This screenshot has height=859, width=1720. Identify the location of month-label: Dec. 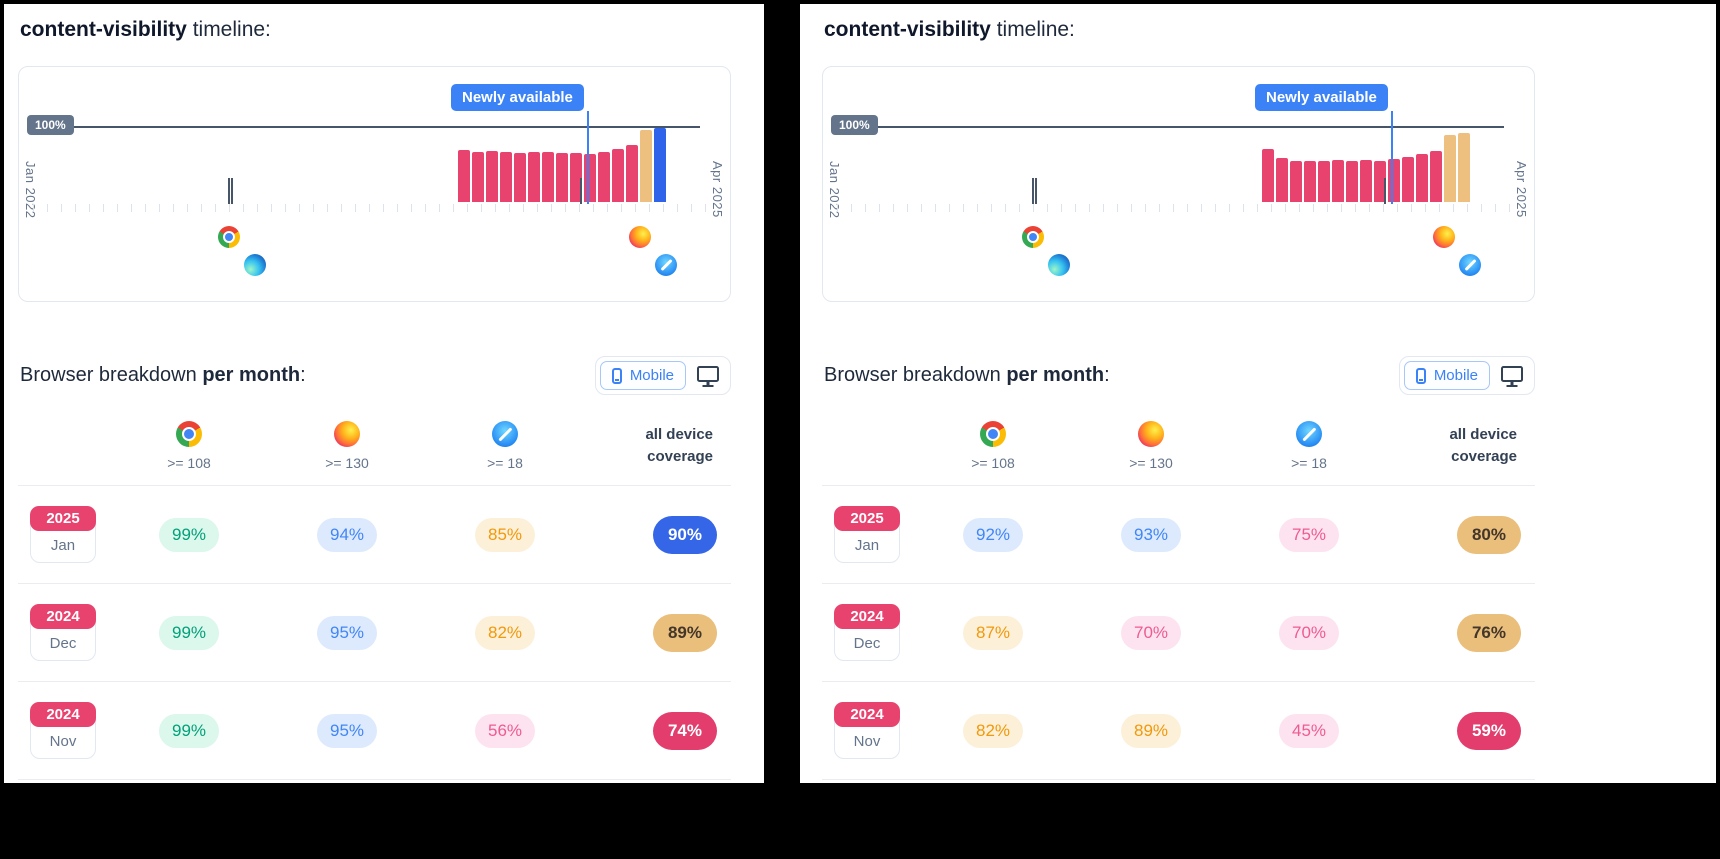
(63, 643).